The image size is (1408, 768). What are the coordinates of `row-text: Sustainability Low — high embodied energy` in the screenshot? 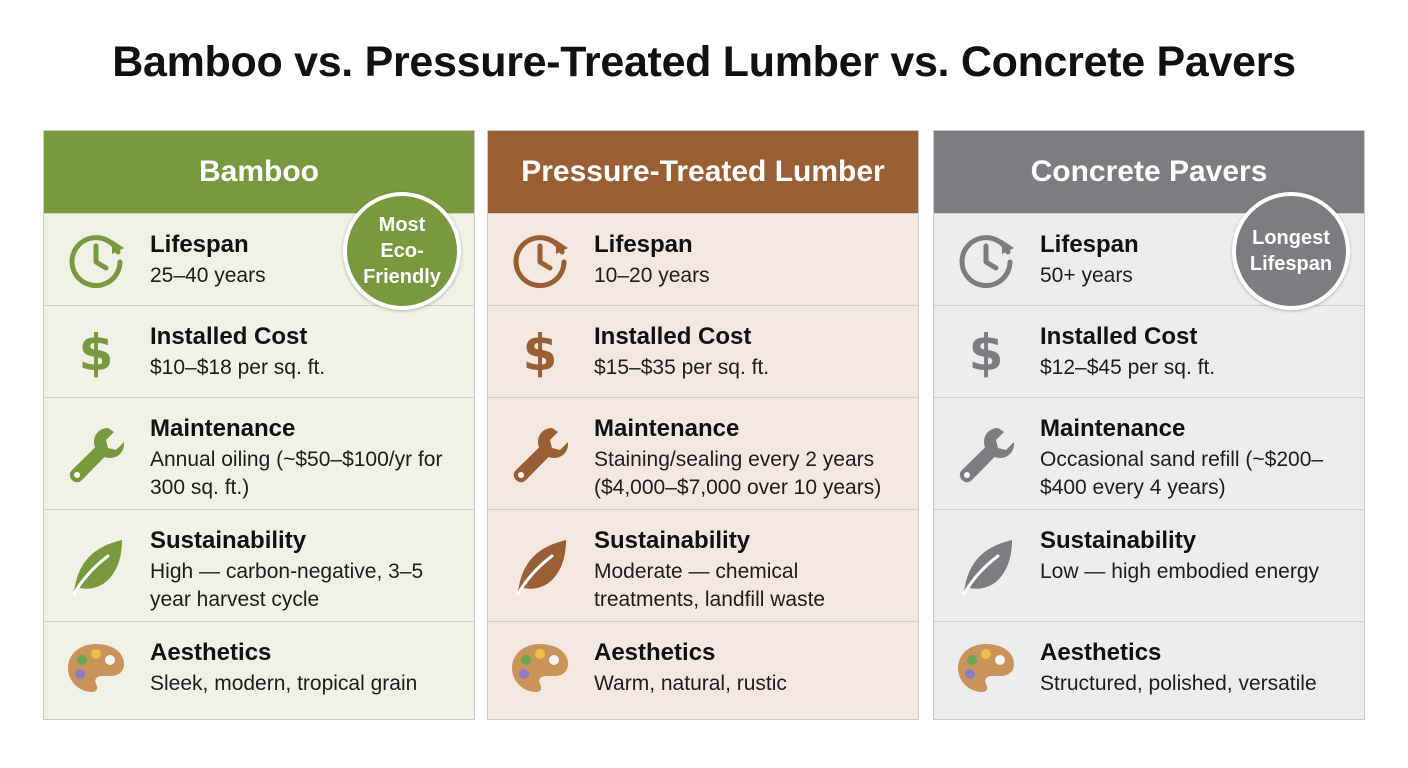 It's located at (1197, 556).